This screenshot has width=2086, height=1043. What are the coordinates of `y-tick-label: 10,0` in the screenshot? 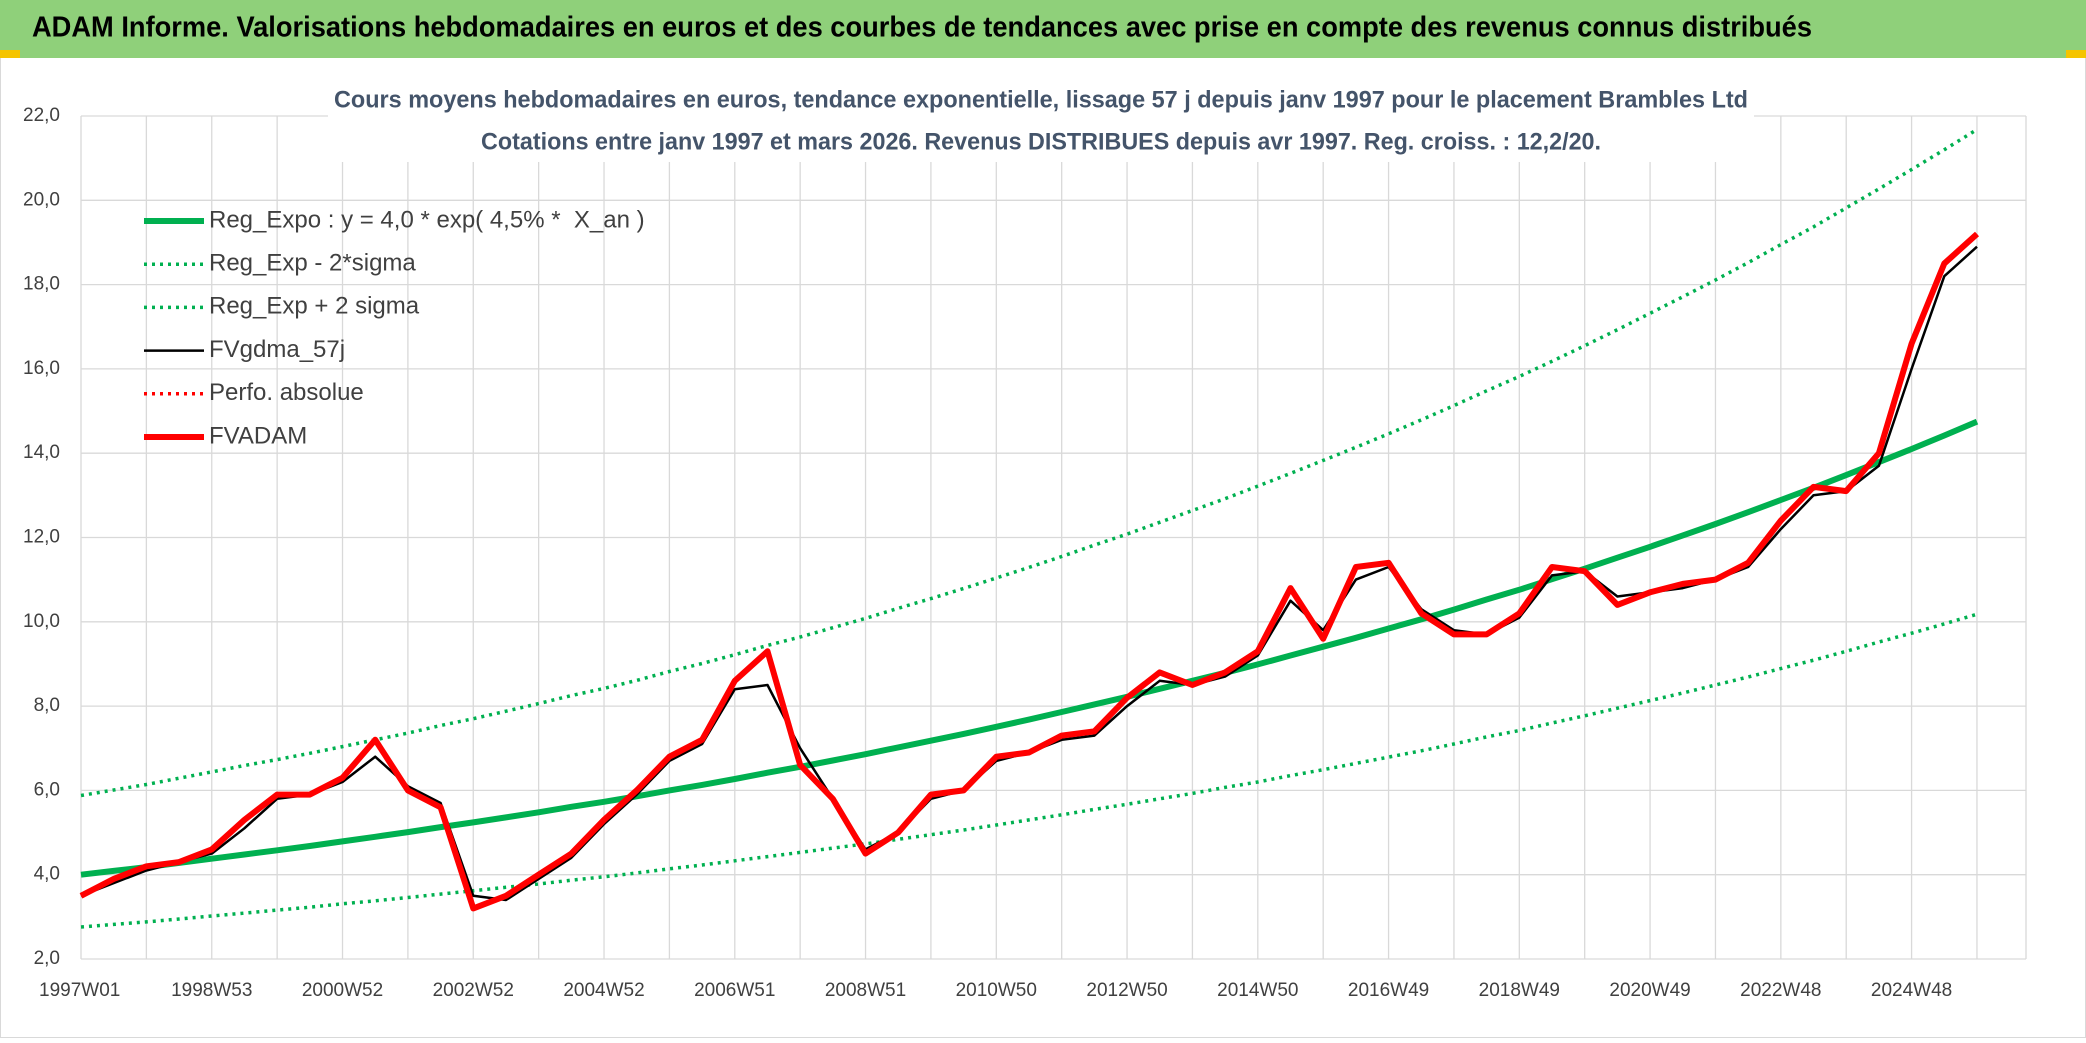 It's located at (41, 621).